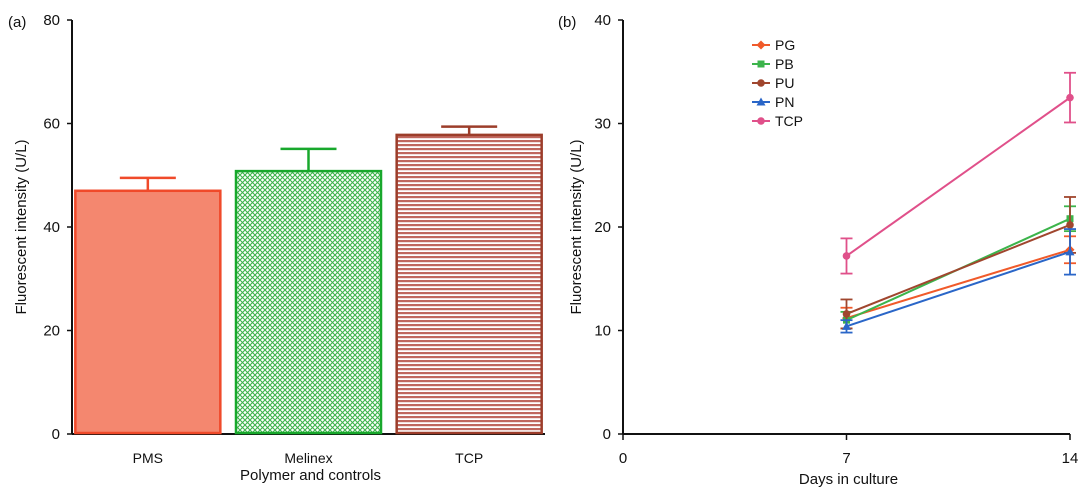 The height and width of the screenshot is (487, 1088). I want to click on series-pn, so click(958, 281).